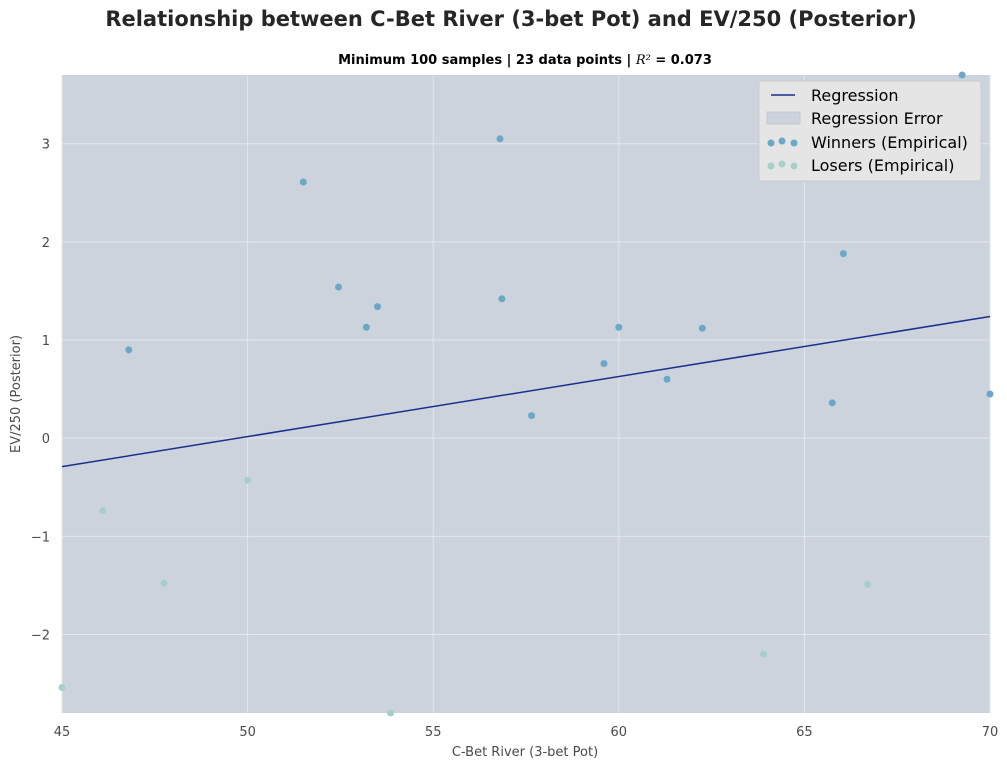  What do you see at coordinates (46, 341) in the screenshot?
I see `y-tick-label: 1` at bounding box center [46, 341].